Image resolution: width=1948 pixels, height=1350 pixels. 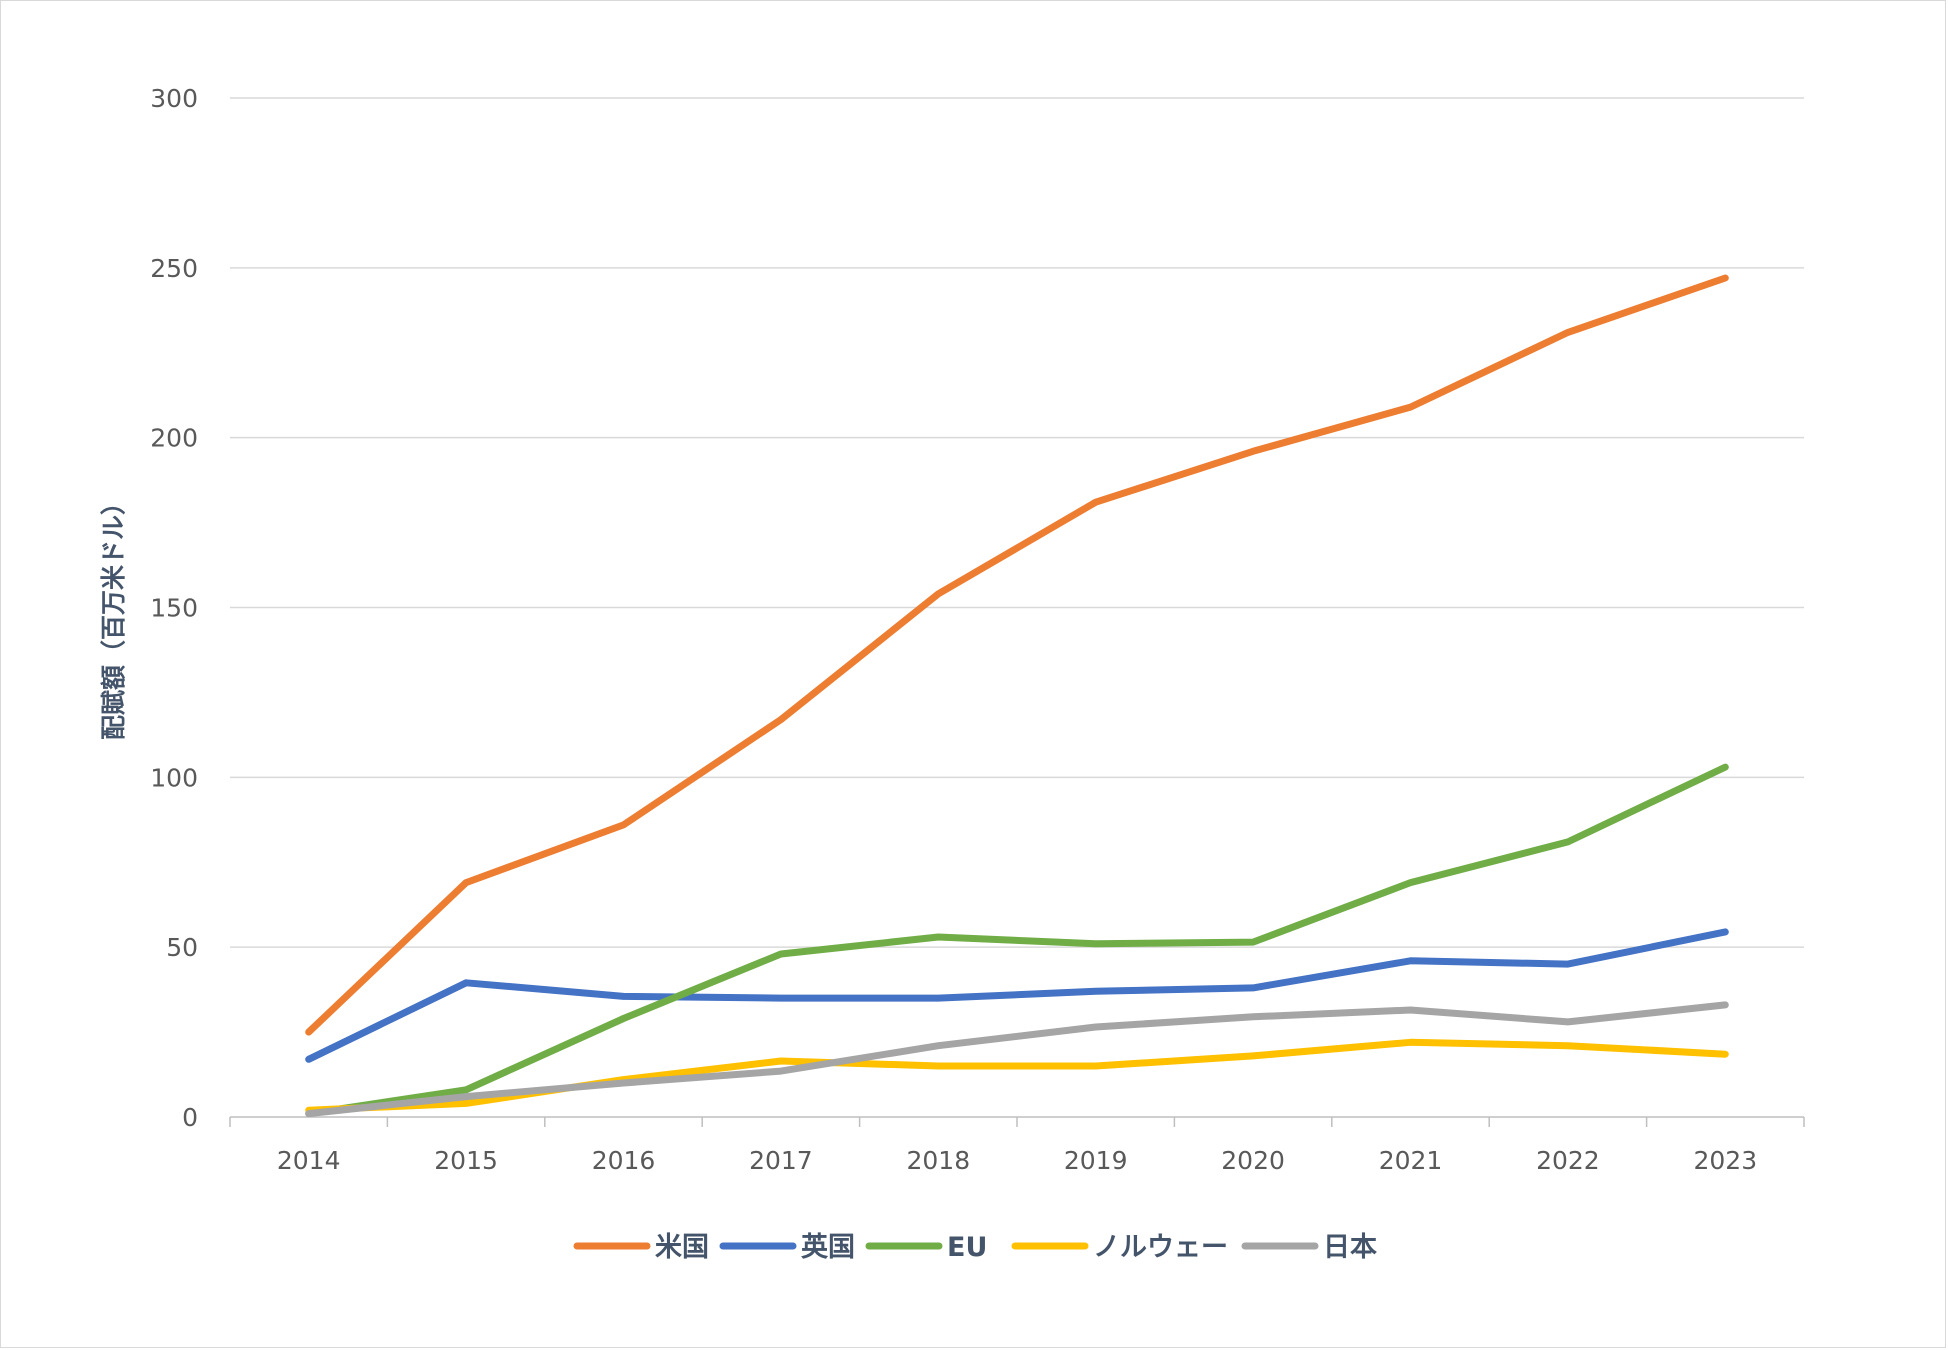 What do you see at coordinates (781, 1160) in the screenshot?
I see `x-tick-label: 2017` at bounding box center [781, 1160].